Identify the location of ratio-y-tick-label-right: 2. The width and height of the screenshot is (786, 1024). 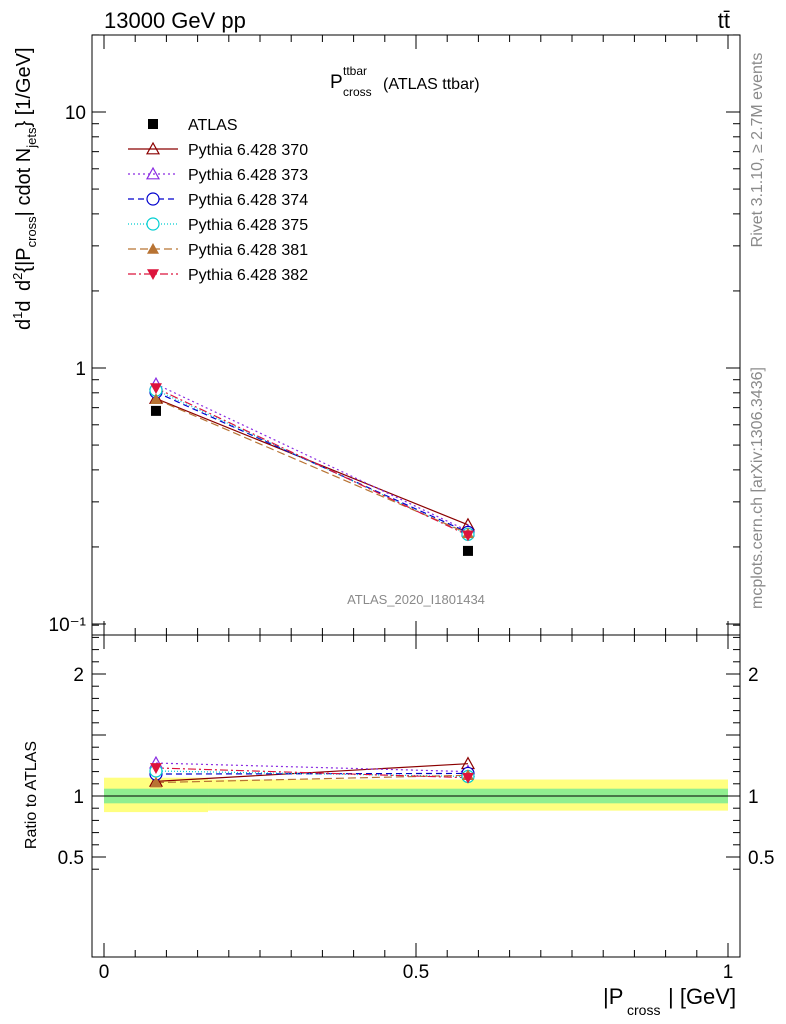
(753, 675).